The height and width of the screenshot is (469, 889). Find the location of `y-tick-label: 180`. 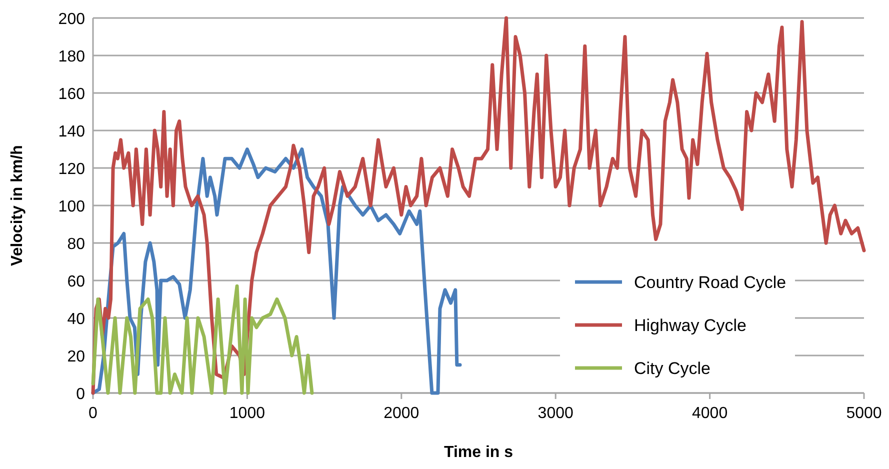

y-tick-label: 180 is located at coordinates (72, 57).